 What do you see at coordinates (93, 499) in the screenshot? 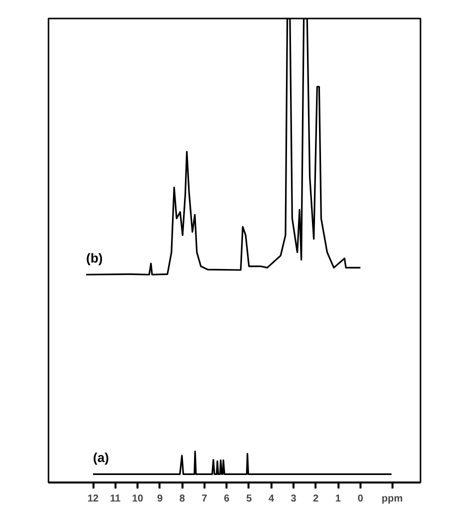
I see `x-tick-label: 12` at bounding box center [93, 499].